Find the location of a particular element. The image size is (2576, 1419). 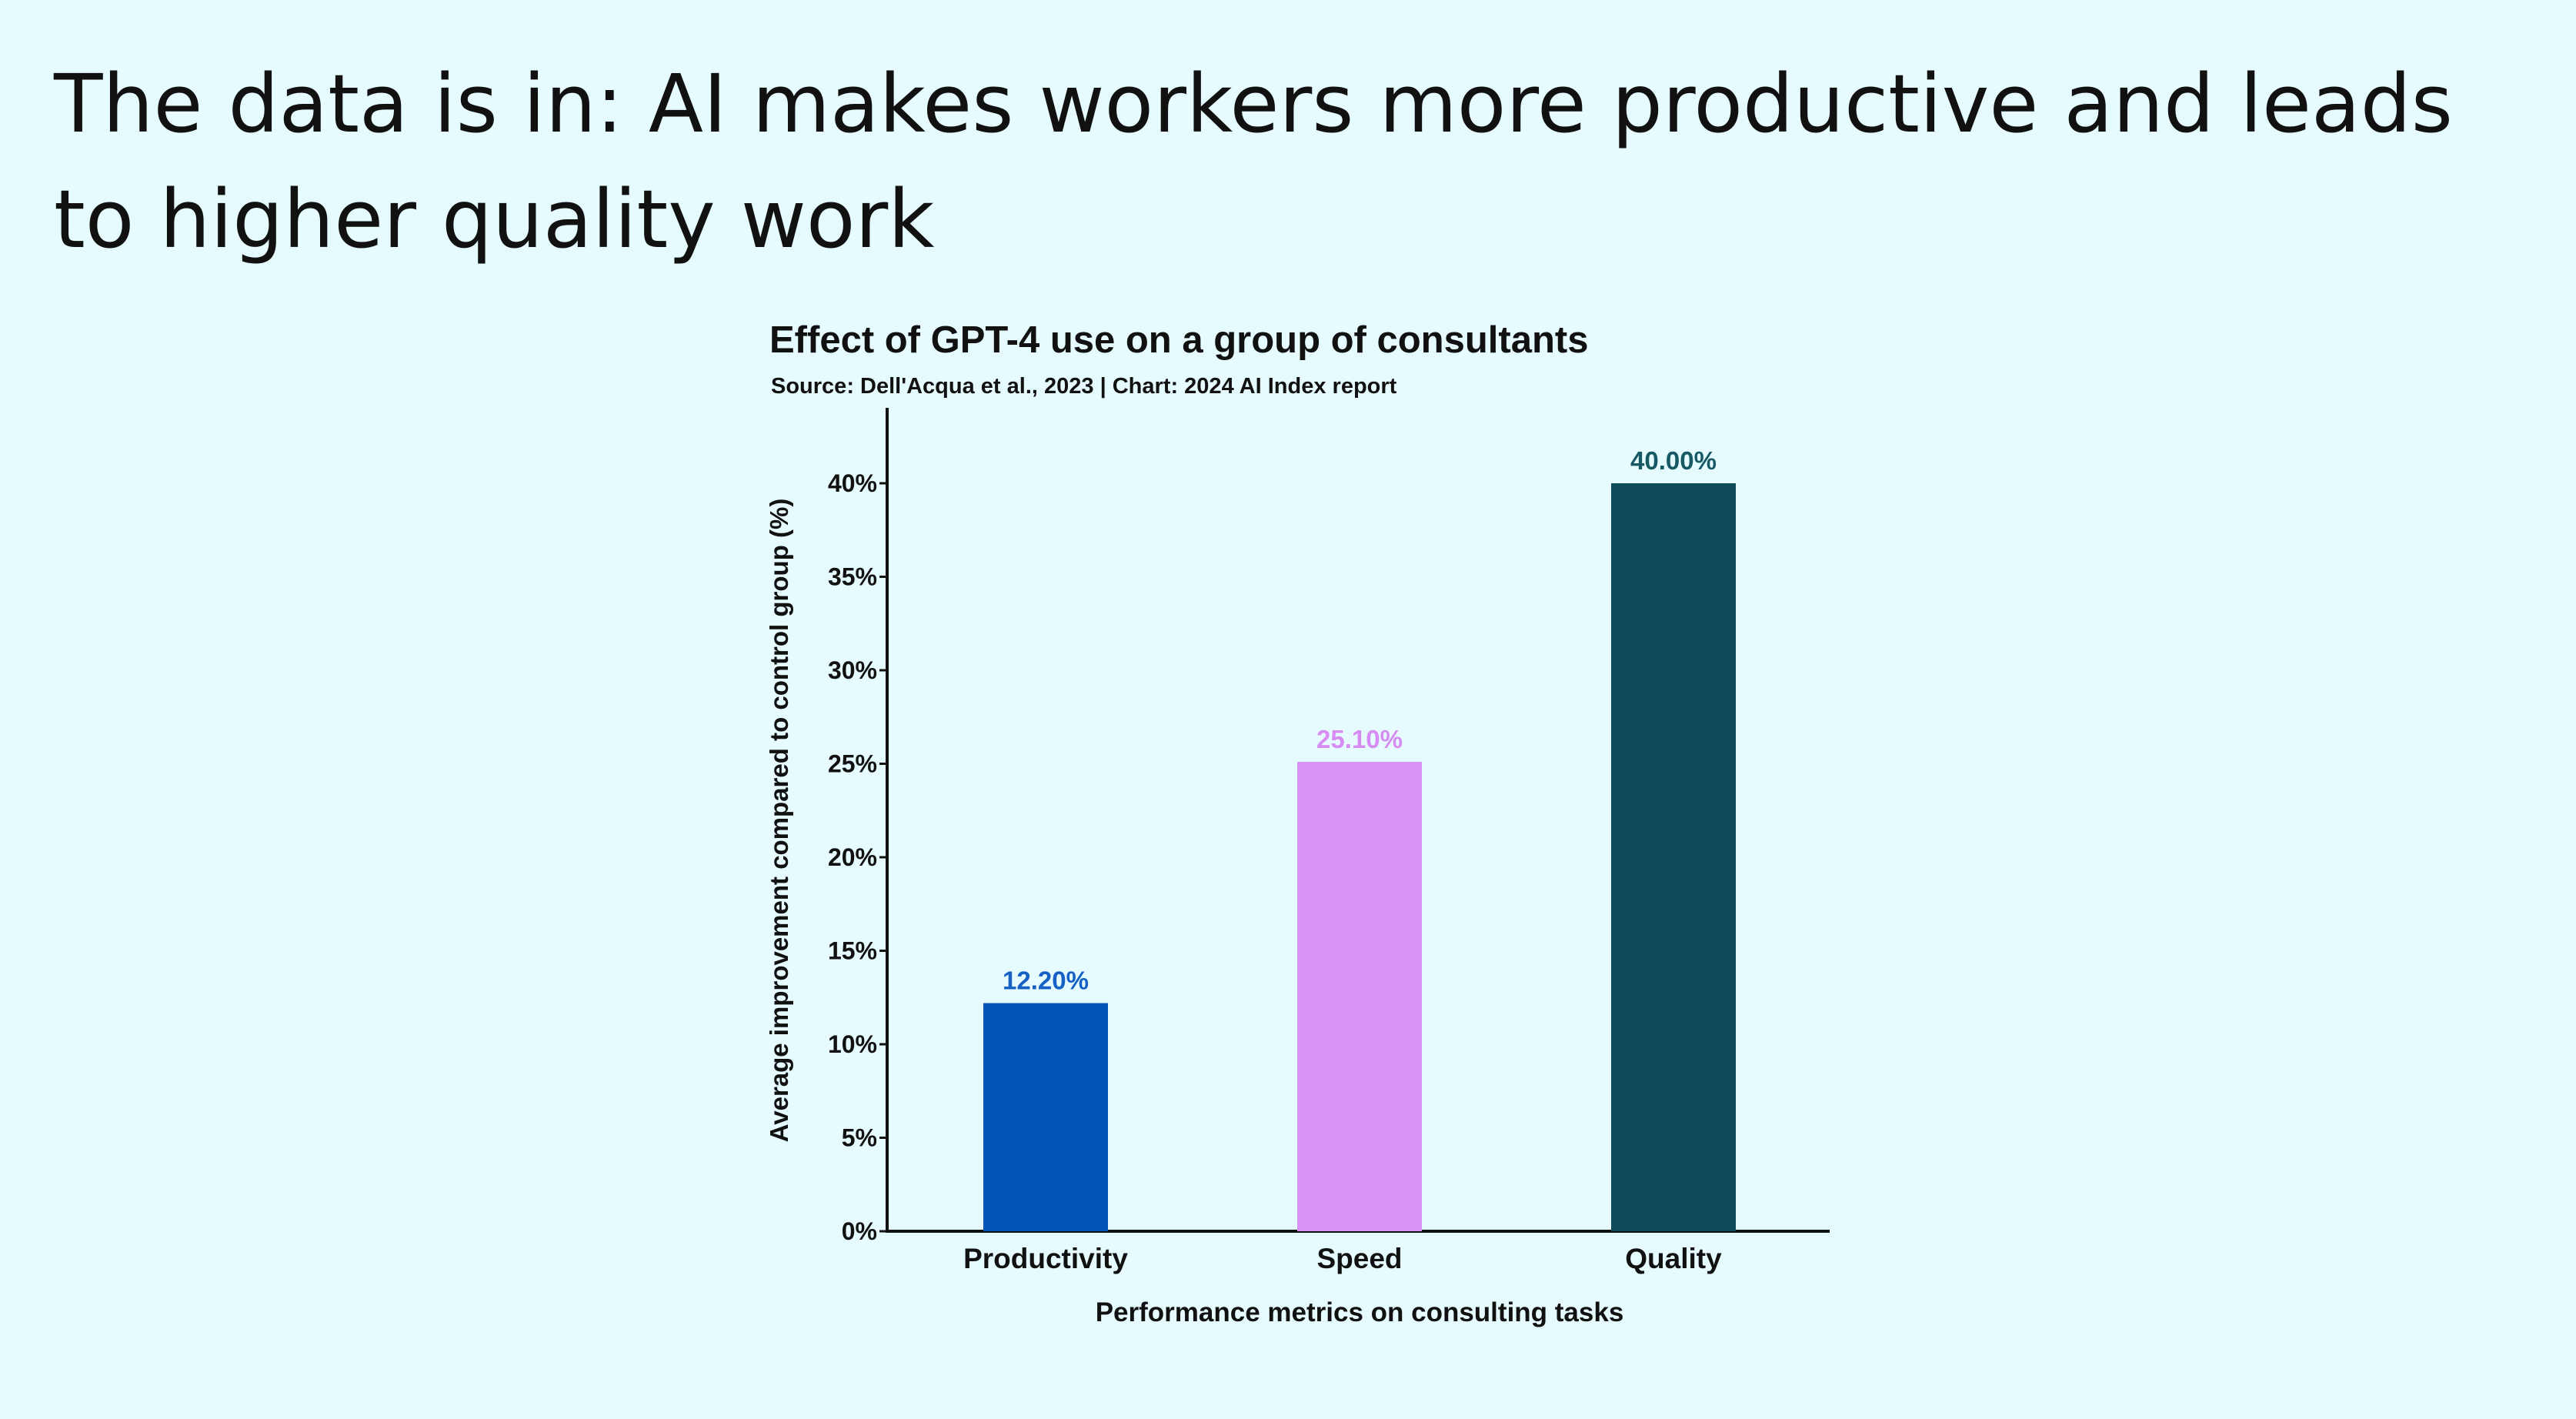

x-axis-ticks: Productivity Speed Quality is located at coordinates (1342, 1258).